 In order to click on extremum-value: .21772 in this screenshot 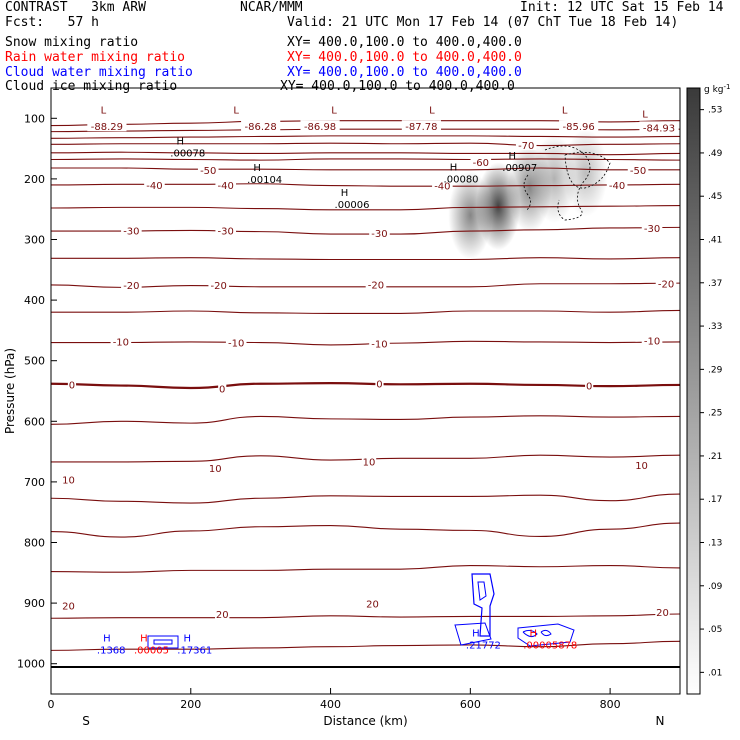, I will do `click(483, 645)`.